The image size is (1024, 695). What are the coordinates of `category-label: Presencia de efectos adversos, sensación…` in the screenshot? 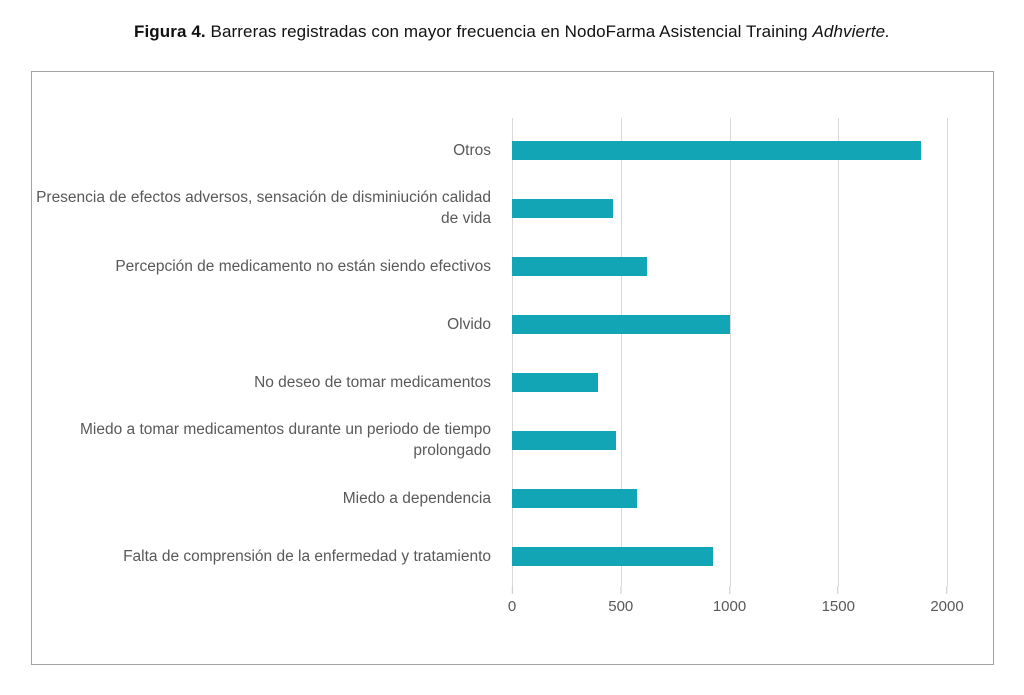 It's located at (263, 208).